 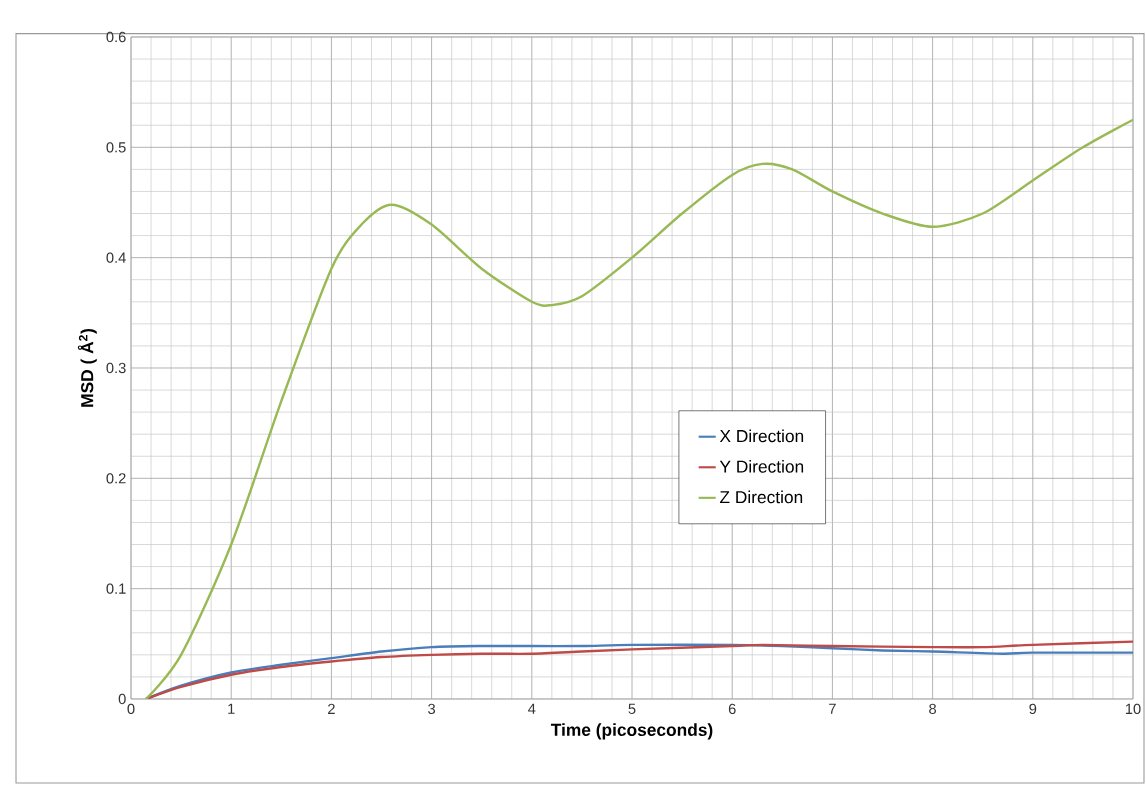 I want to click on y-tick-label: 0.4, so click(x=116, y=257).